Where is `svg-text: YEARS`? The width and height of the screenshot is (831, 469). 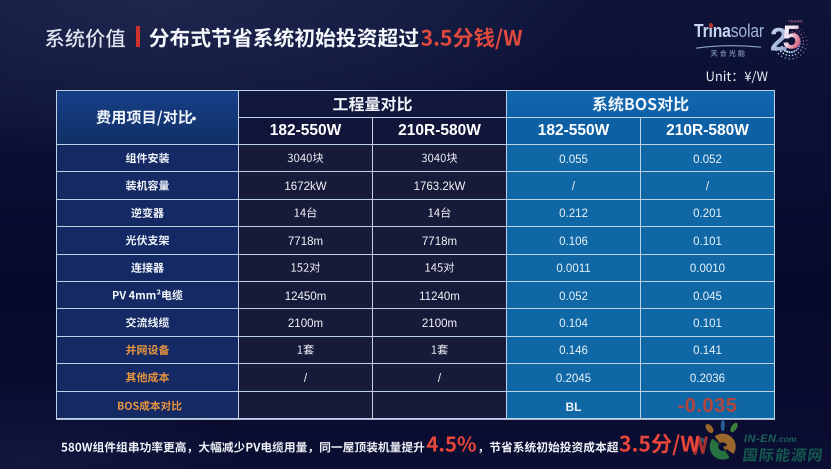
svg-text: YEARS is located at coordinates (795, 21).